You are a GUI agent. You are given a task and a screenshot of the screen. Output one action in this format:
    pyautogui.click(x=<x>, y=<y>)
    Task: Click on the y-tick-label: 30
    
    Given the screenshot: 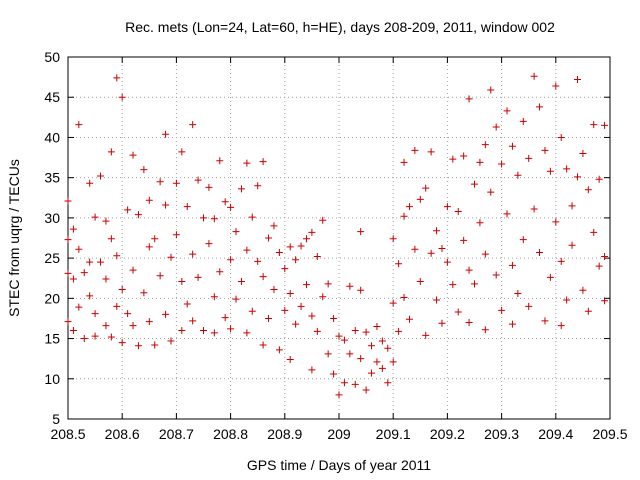 What is the action you would take?
    pyautogui.click(x=52, y=218)
    